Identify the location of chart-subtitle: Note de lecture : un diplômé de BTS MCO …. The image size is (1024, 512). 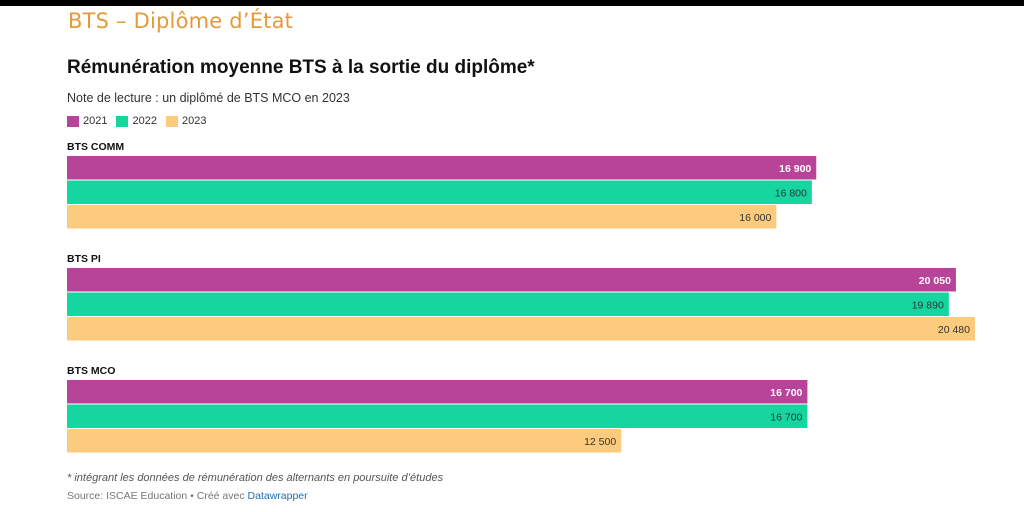
(208, 98).